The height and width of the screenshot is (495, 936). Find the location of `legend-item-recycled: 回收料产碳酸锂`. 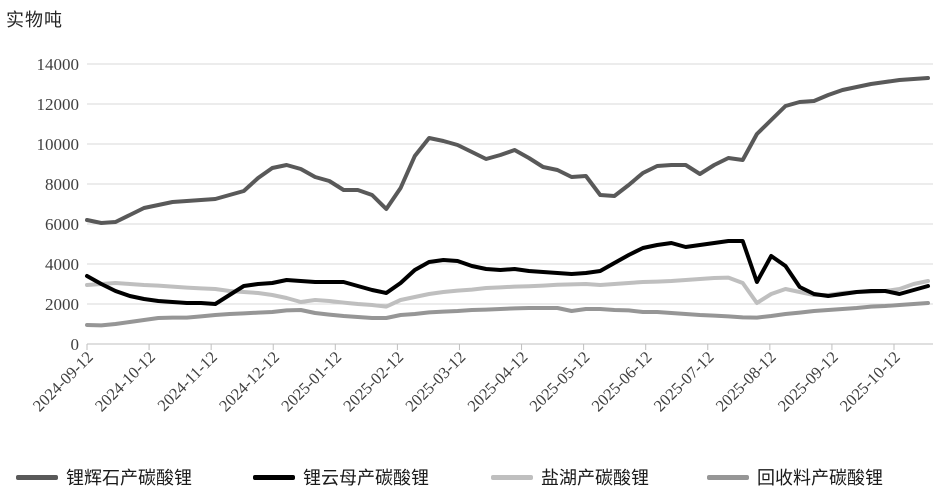

legend-item-recycled: 回收料产碳酸锂 is located at coordinates (795, 477).